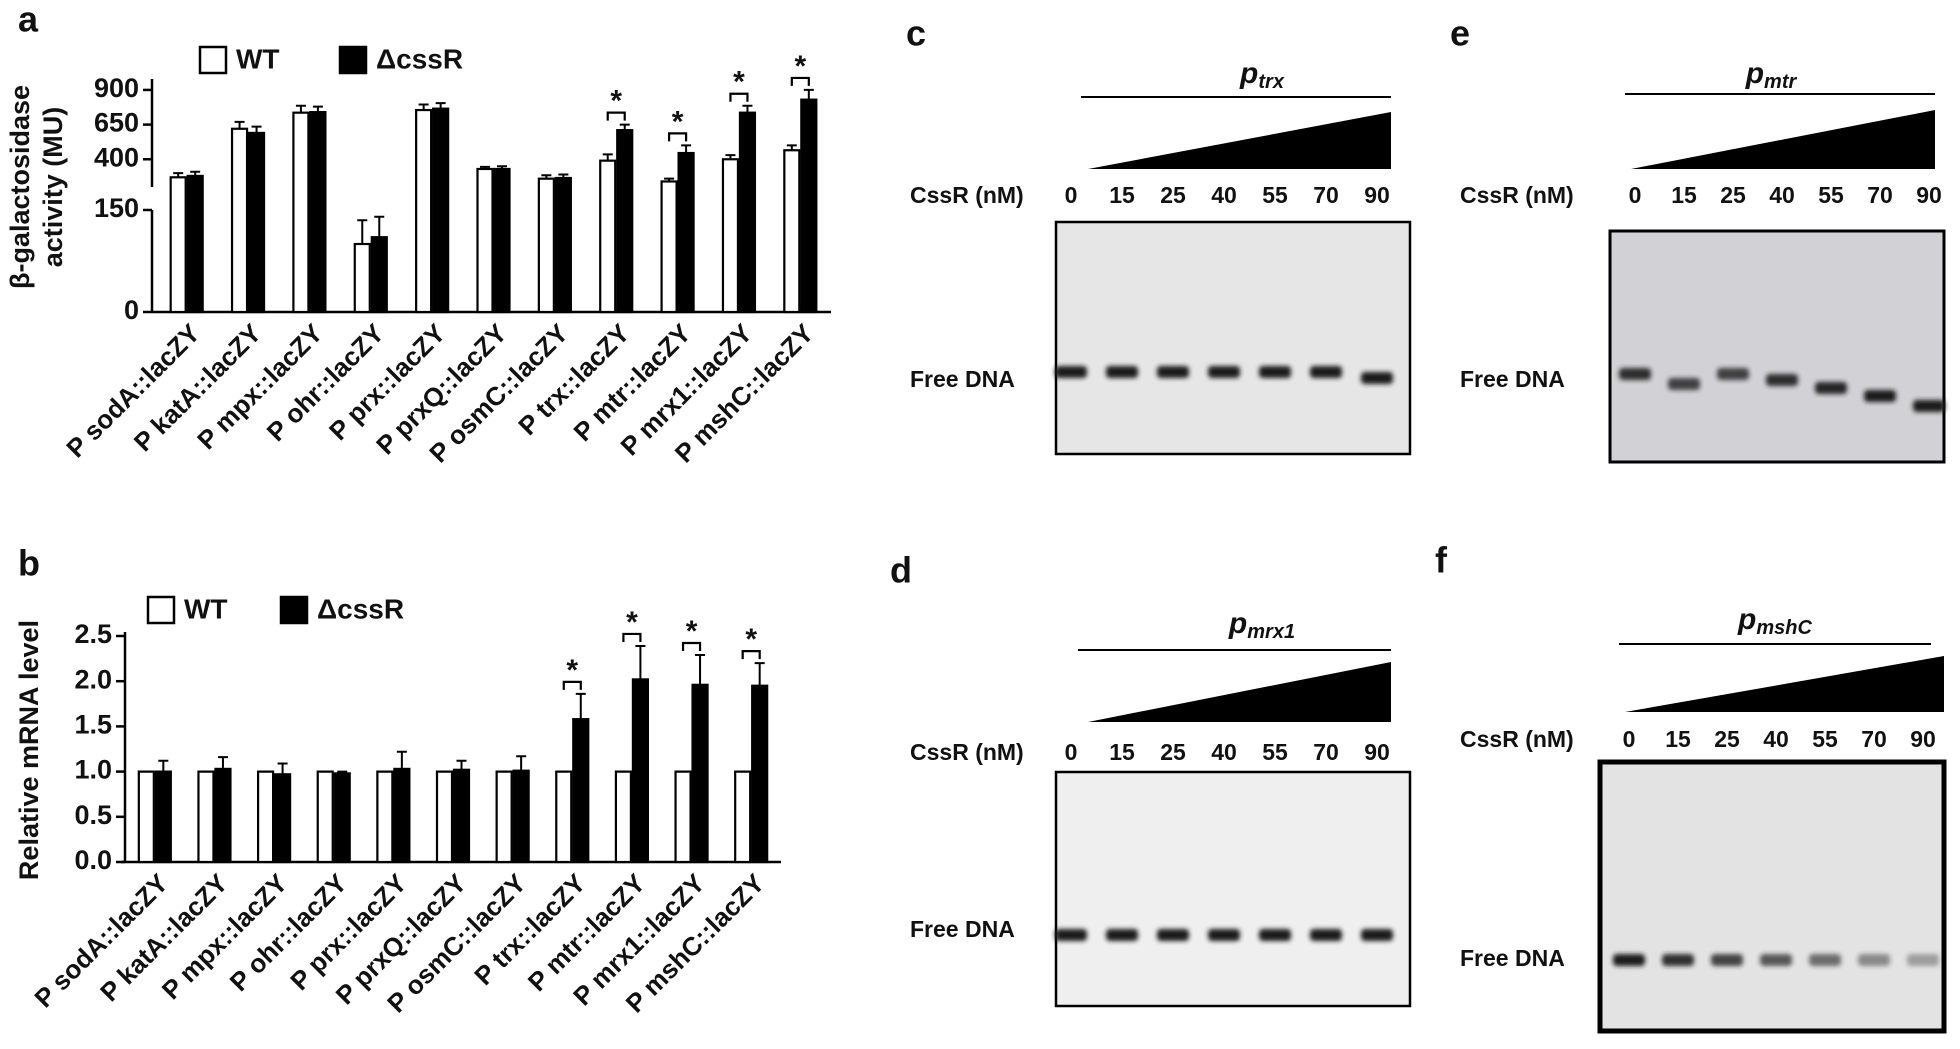 This screenshot has width=1960, height=1049. Describe the element at coordinates (93, 634) in the screenshot. I see `y-tick-label: 2.5` at that location.